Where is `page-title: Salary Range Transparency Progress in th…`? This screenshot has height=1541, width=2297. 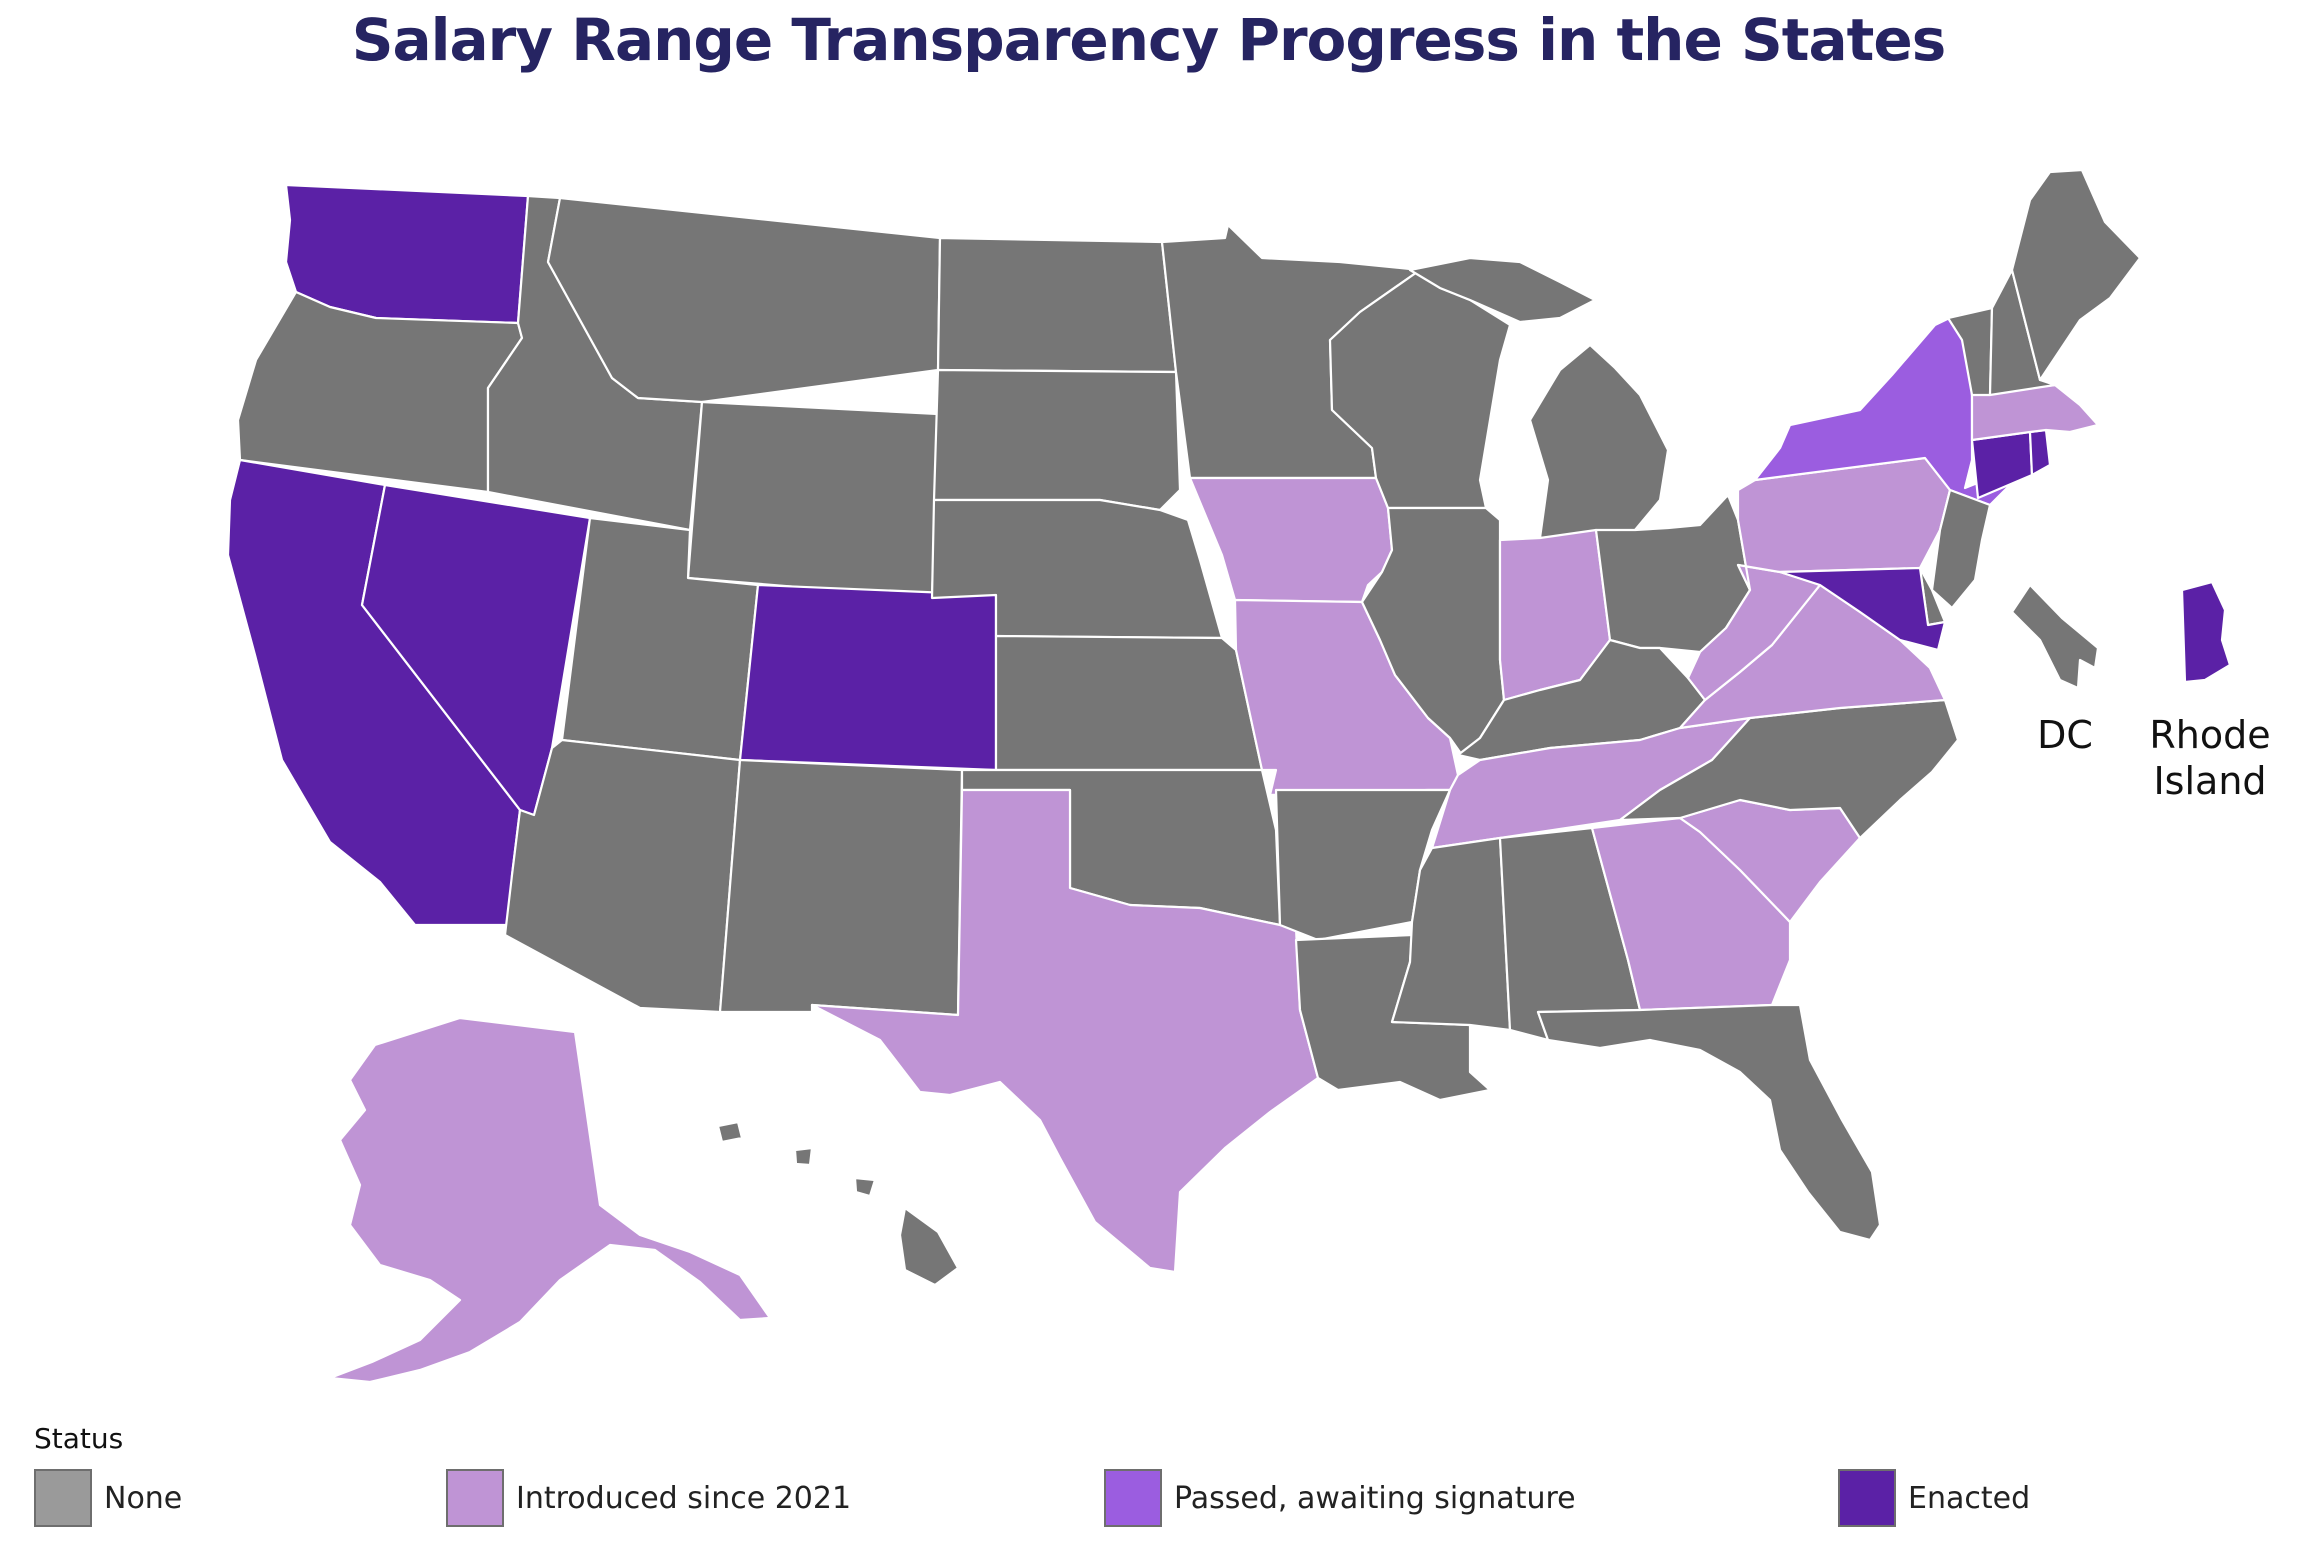
page-title: Salary Range Transparency Progress in th… is located at coordinates (1148, 40).